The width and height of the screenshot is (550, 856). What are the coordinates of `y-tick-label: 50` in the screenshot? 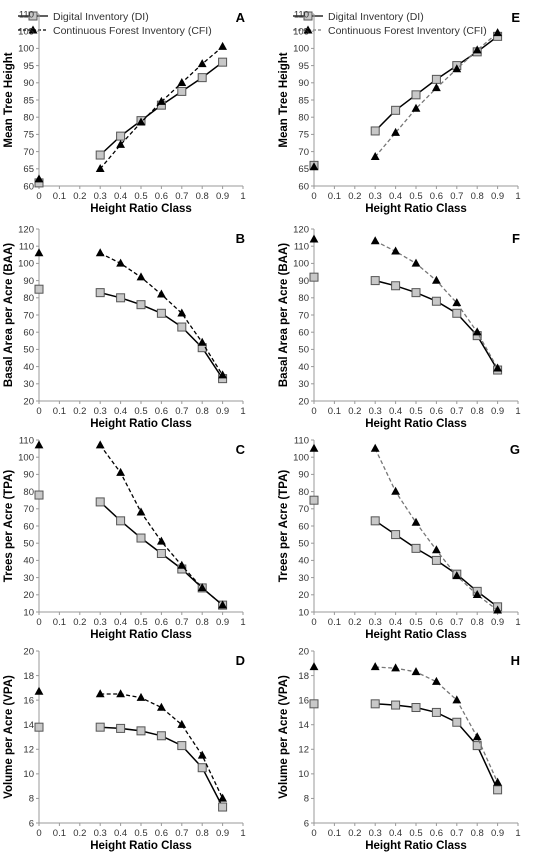 It's located at (28, 350).